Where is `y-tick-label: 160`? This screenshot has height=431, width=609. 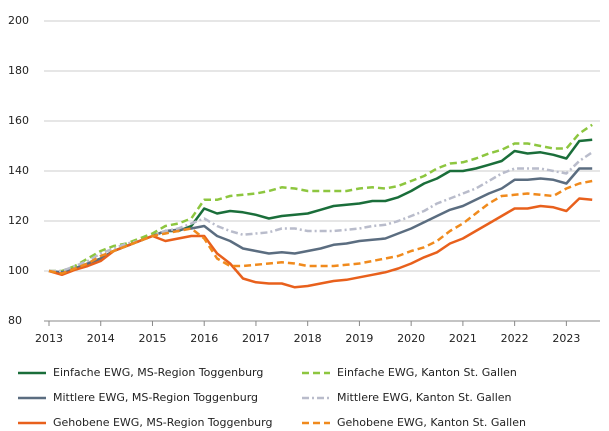 y-tick-label: 160 is located at coordinates (18, 120).